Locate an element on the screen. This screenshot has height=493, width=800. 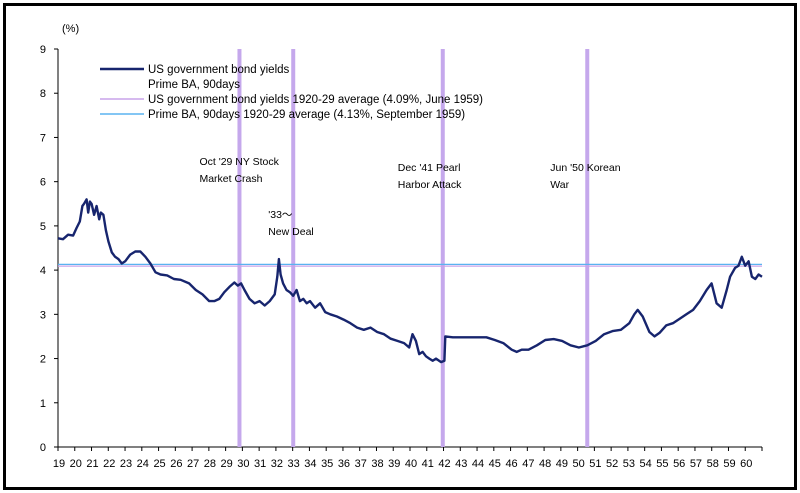
x-tick-label: 22 is located at coordinates (109, 464).